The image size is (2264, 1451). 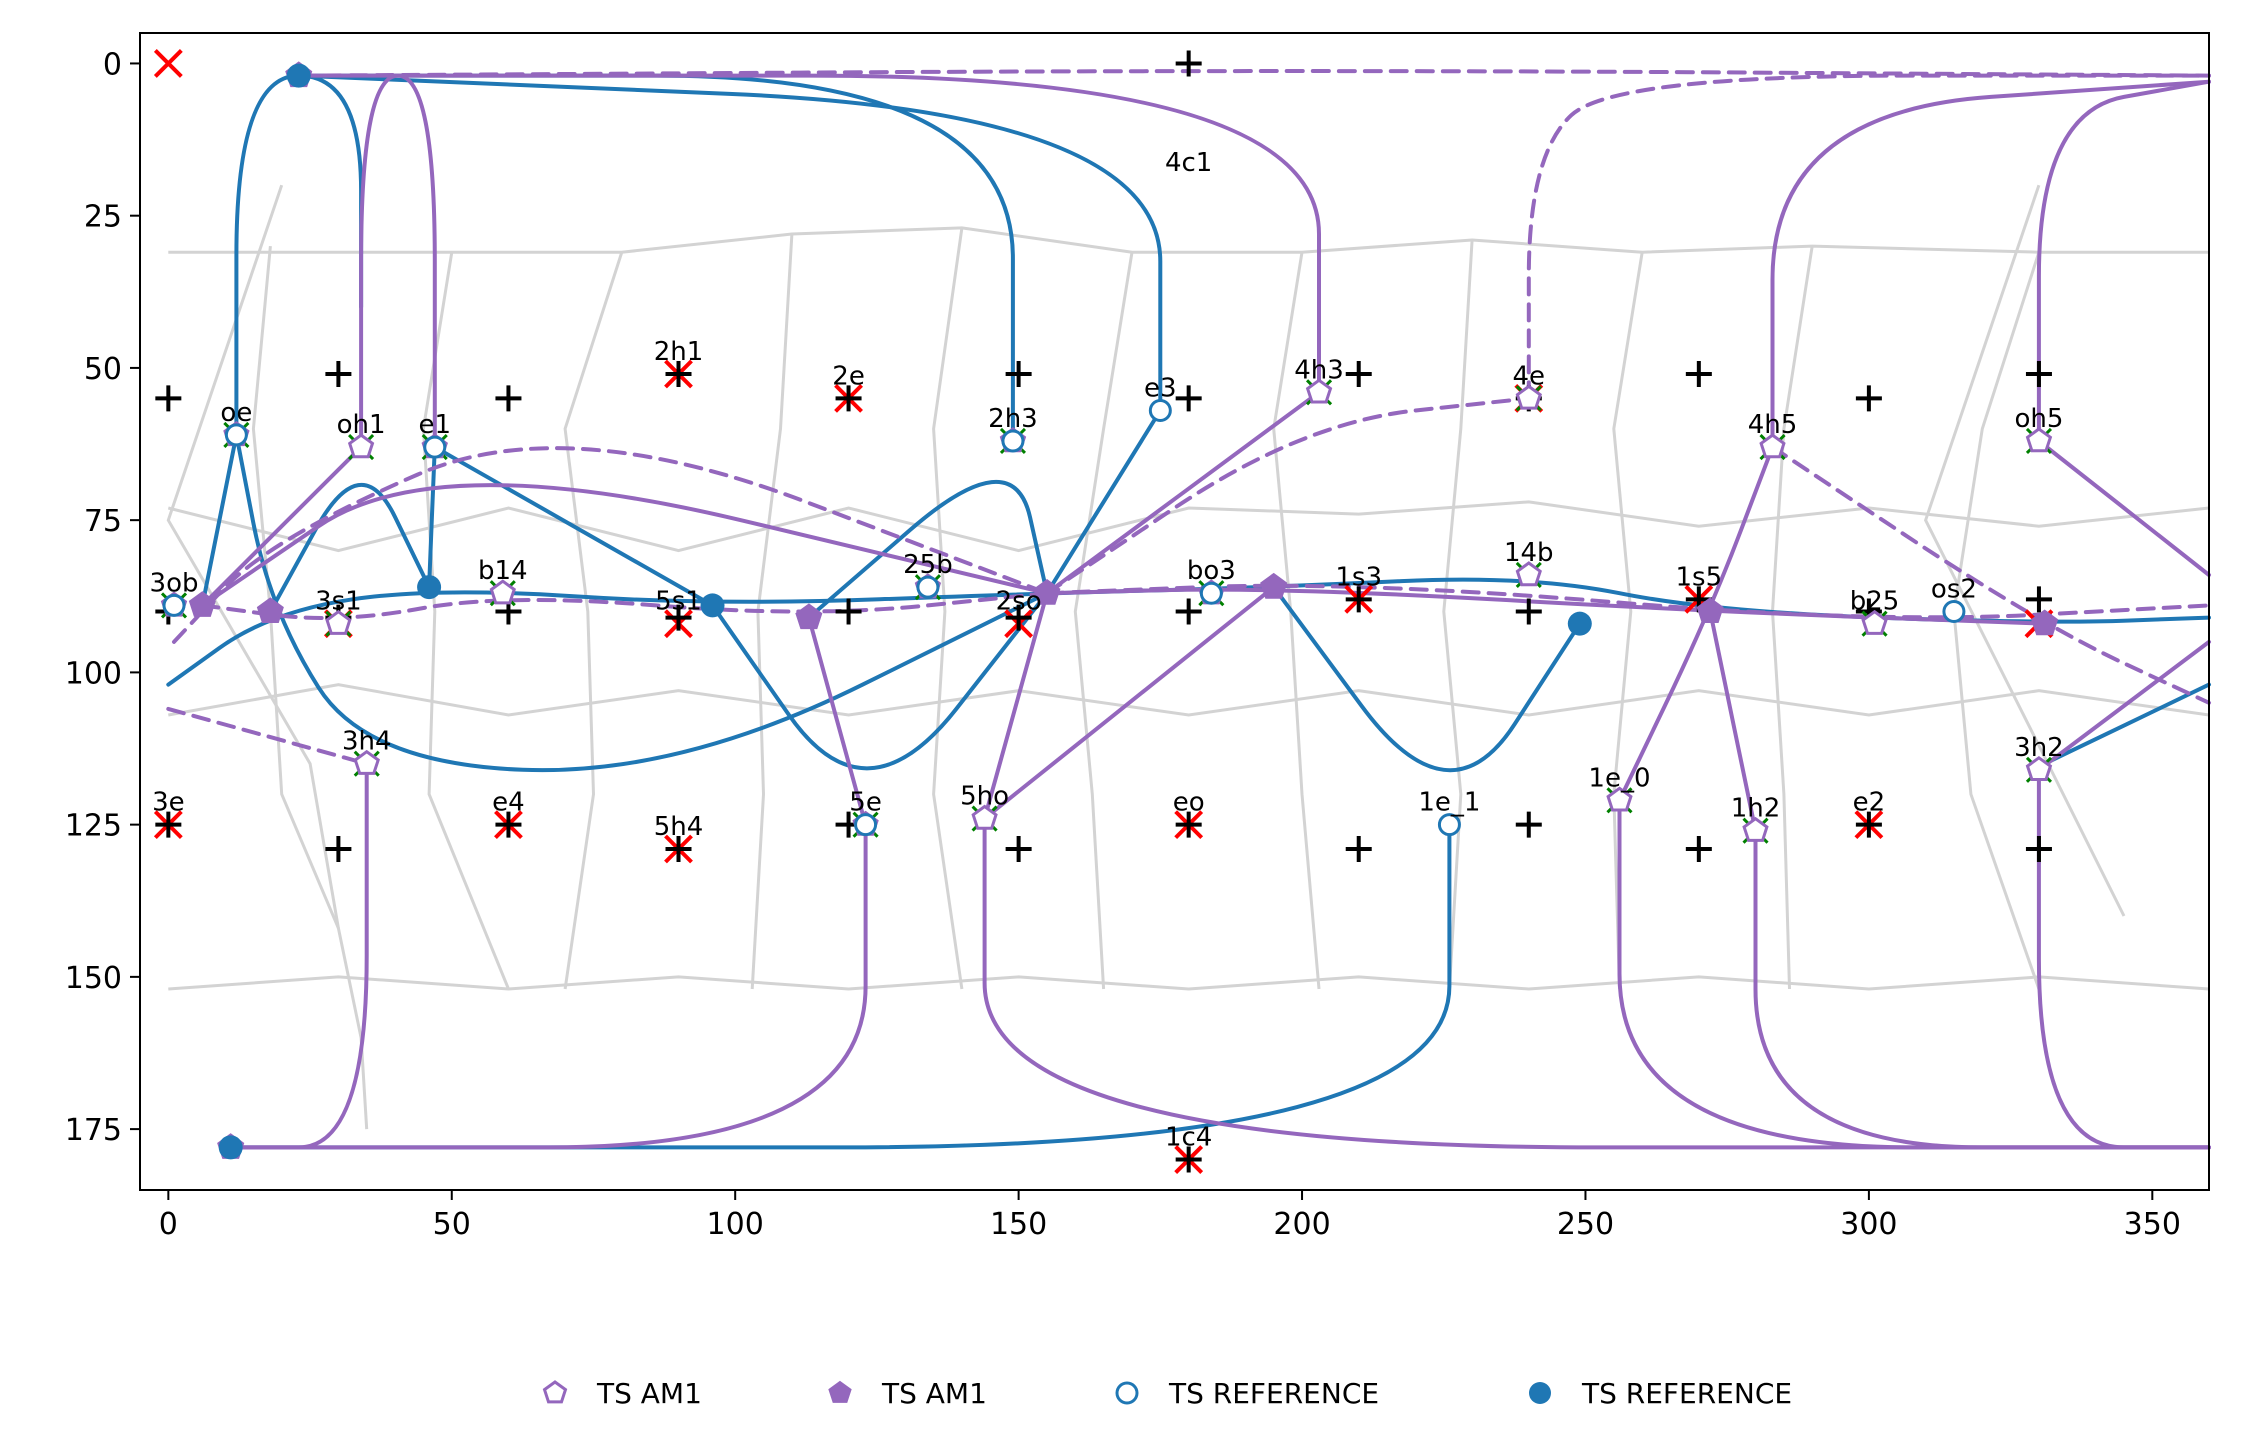 I want to click on y-tick-label: 125, so click(x=93, y=826).